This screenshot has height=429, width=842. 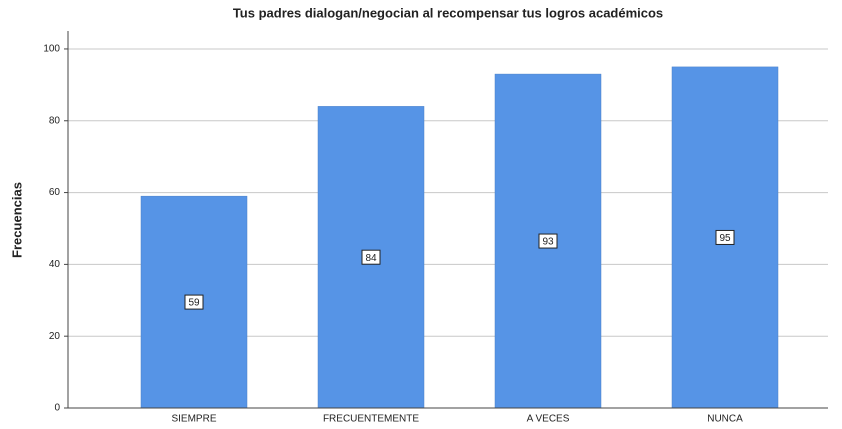 I want to click on y-tick-label: 20, so click(x=55, y=336).